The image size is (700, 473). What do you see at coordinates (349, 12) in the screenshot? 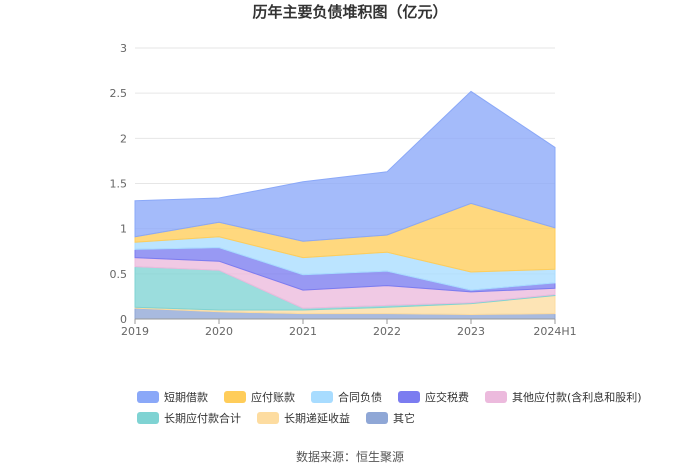
I see `chart-title: 历年主要负债堆积图（亿元）` at bounding box center [349, 12].